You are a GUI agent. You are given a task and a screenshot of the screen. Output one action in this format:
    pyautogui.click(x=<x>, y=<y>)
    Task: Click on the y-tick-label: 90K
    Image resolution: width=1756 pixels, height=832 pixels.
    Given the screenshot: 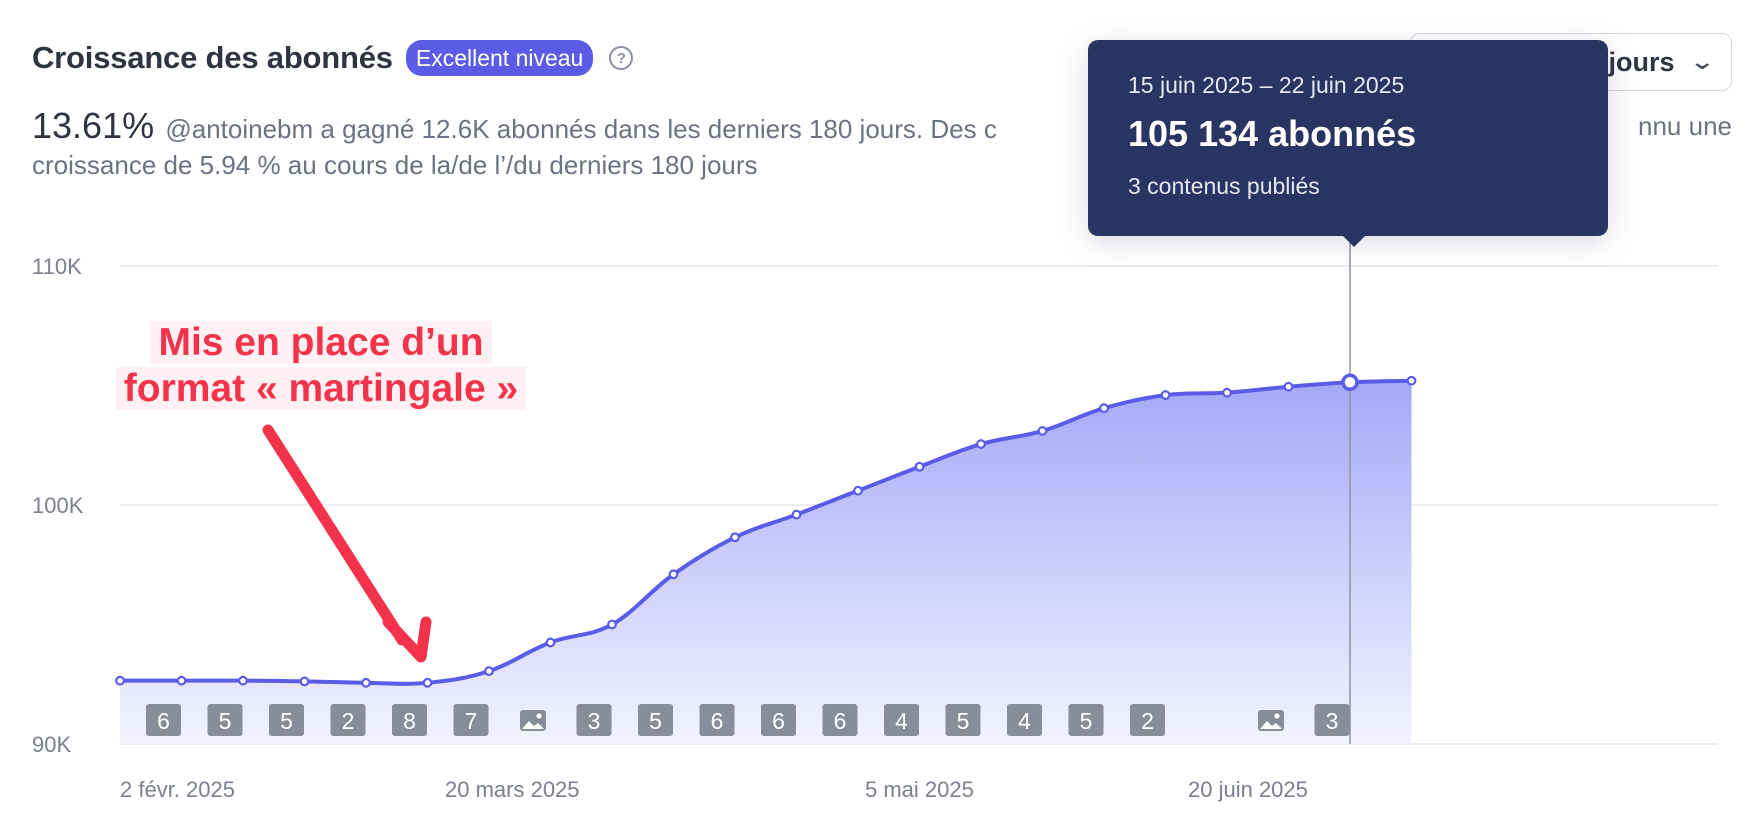 What is the action you would take?
    pyautogui.click(x=51, y=744)
    